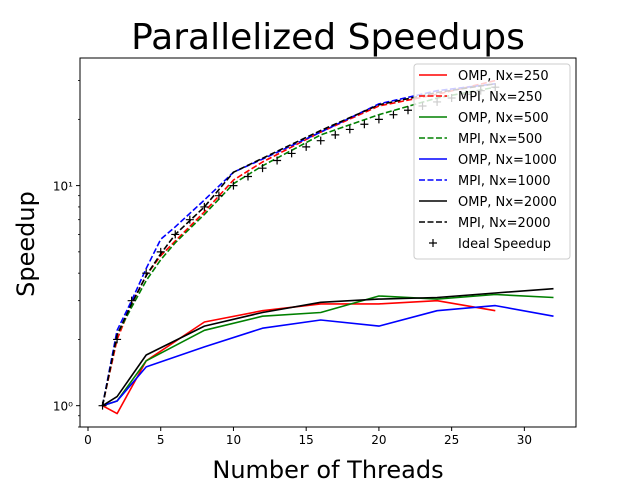  I want to click on legend-label: OMP, Nx=2000, so click(507, 202).